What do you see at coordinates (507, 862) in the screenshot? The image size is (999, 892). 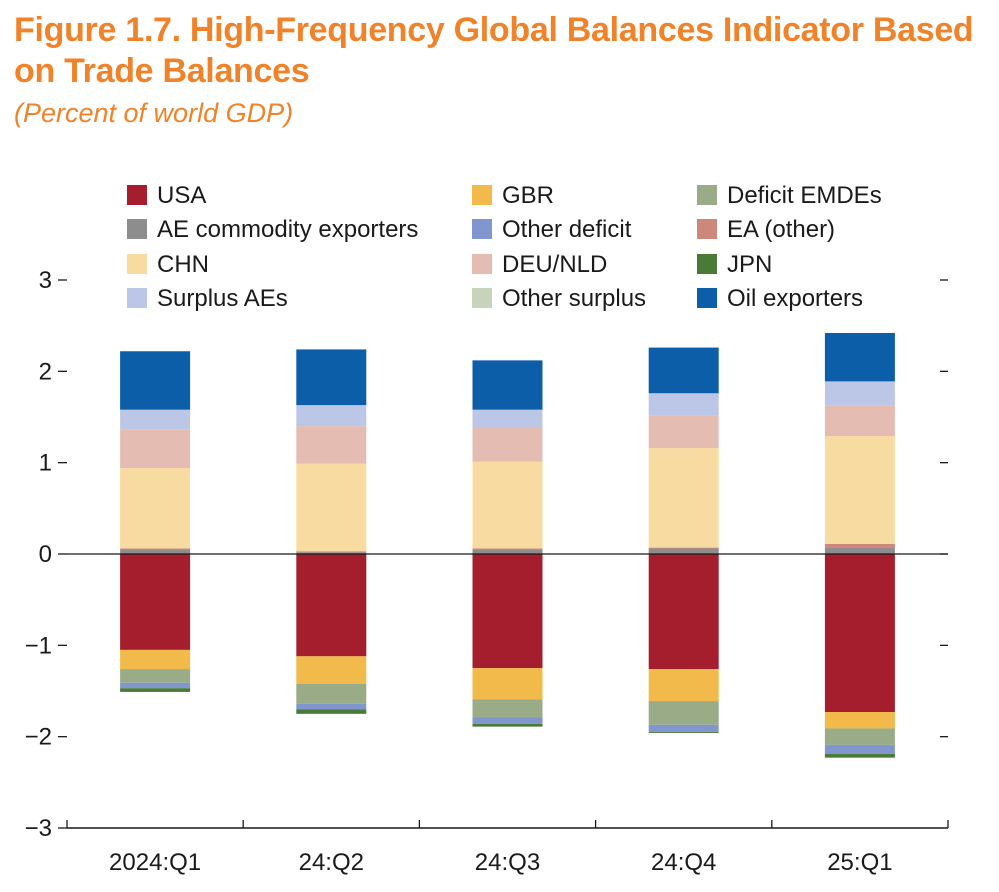 I see `x-tick-label: 24:Q3` at bounding box center [507, 862].